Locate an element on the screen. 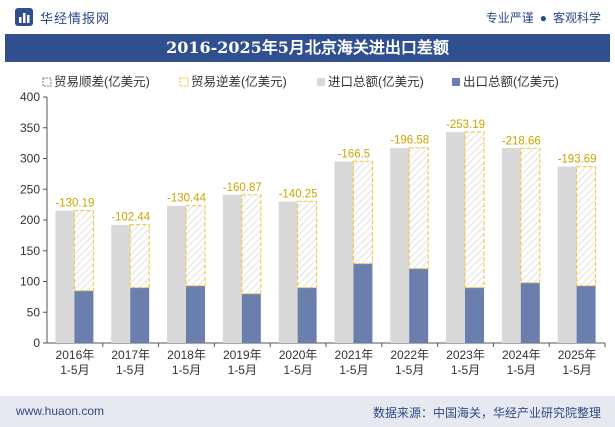 Image resolution: width=615 pixels, height=427 pixels. logo-text: 华经情报网 is located at coordinates (75, 18).